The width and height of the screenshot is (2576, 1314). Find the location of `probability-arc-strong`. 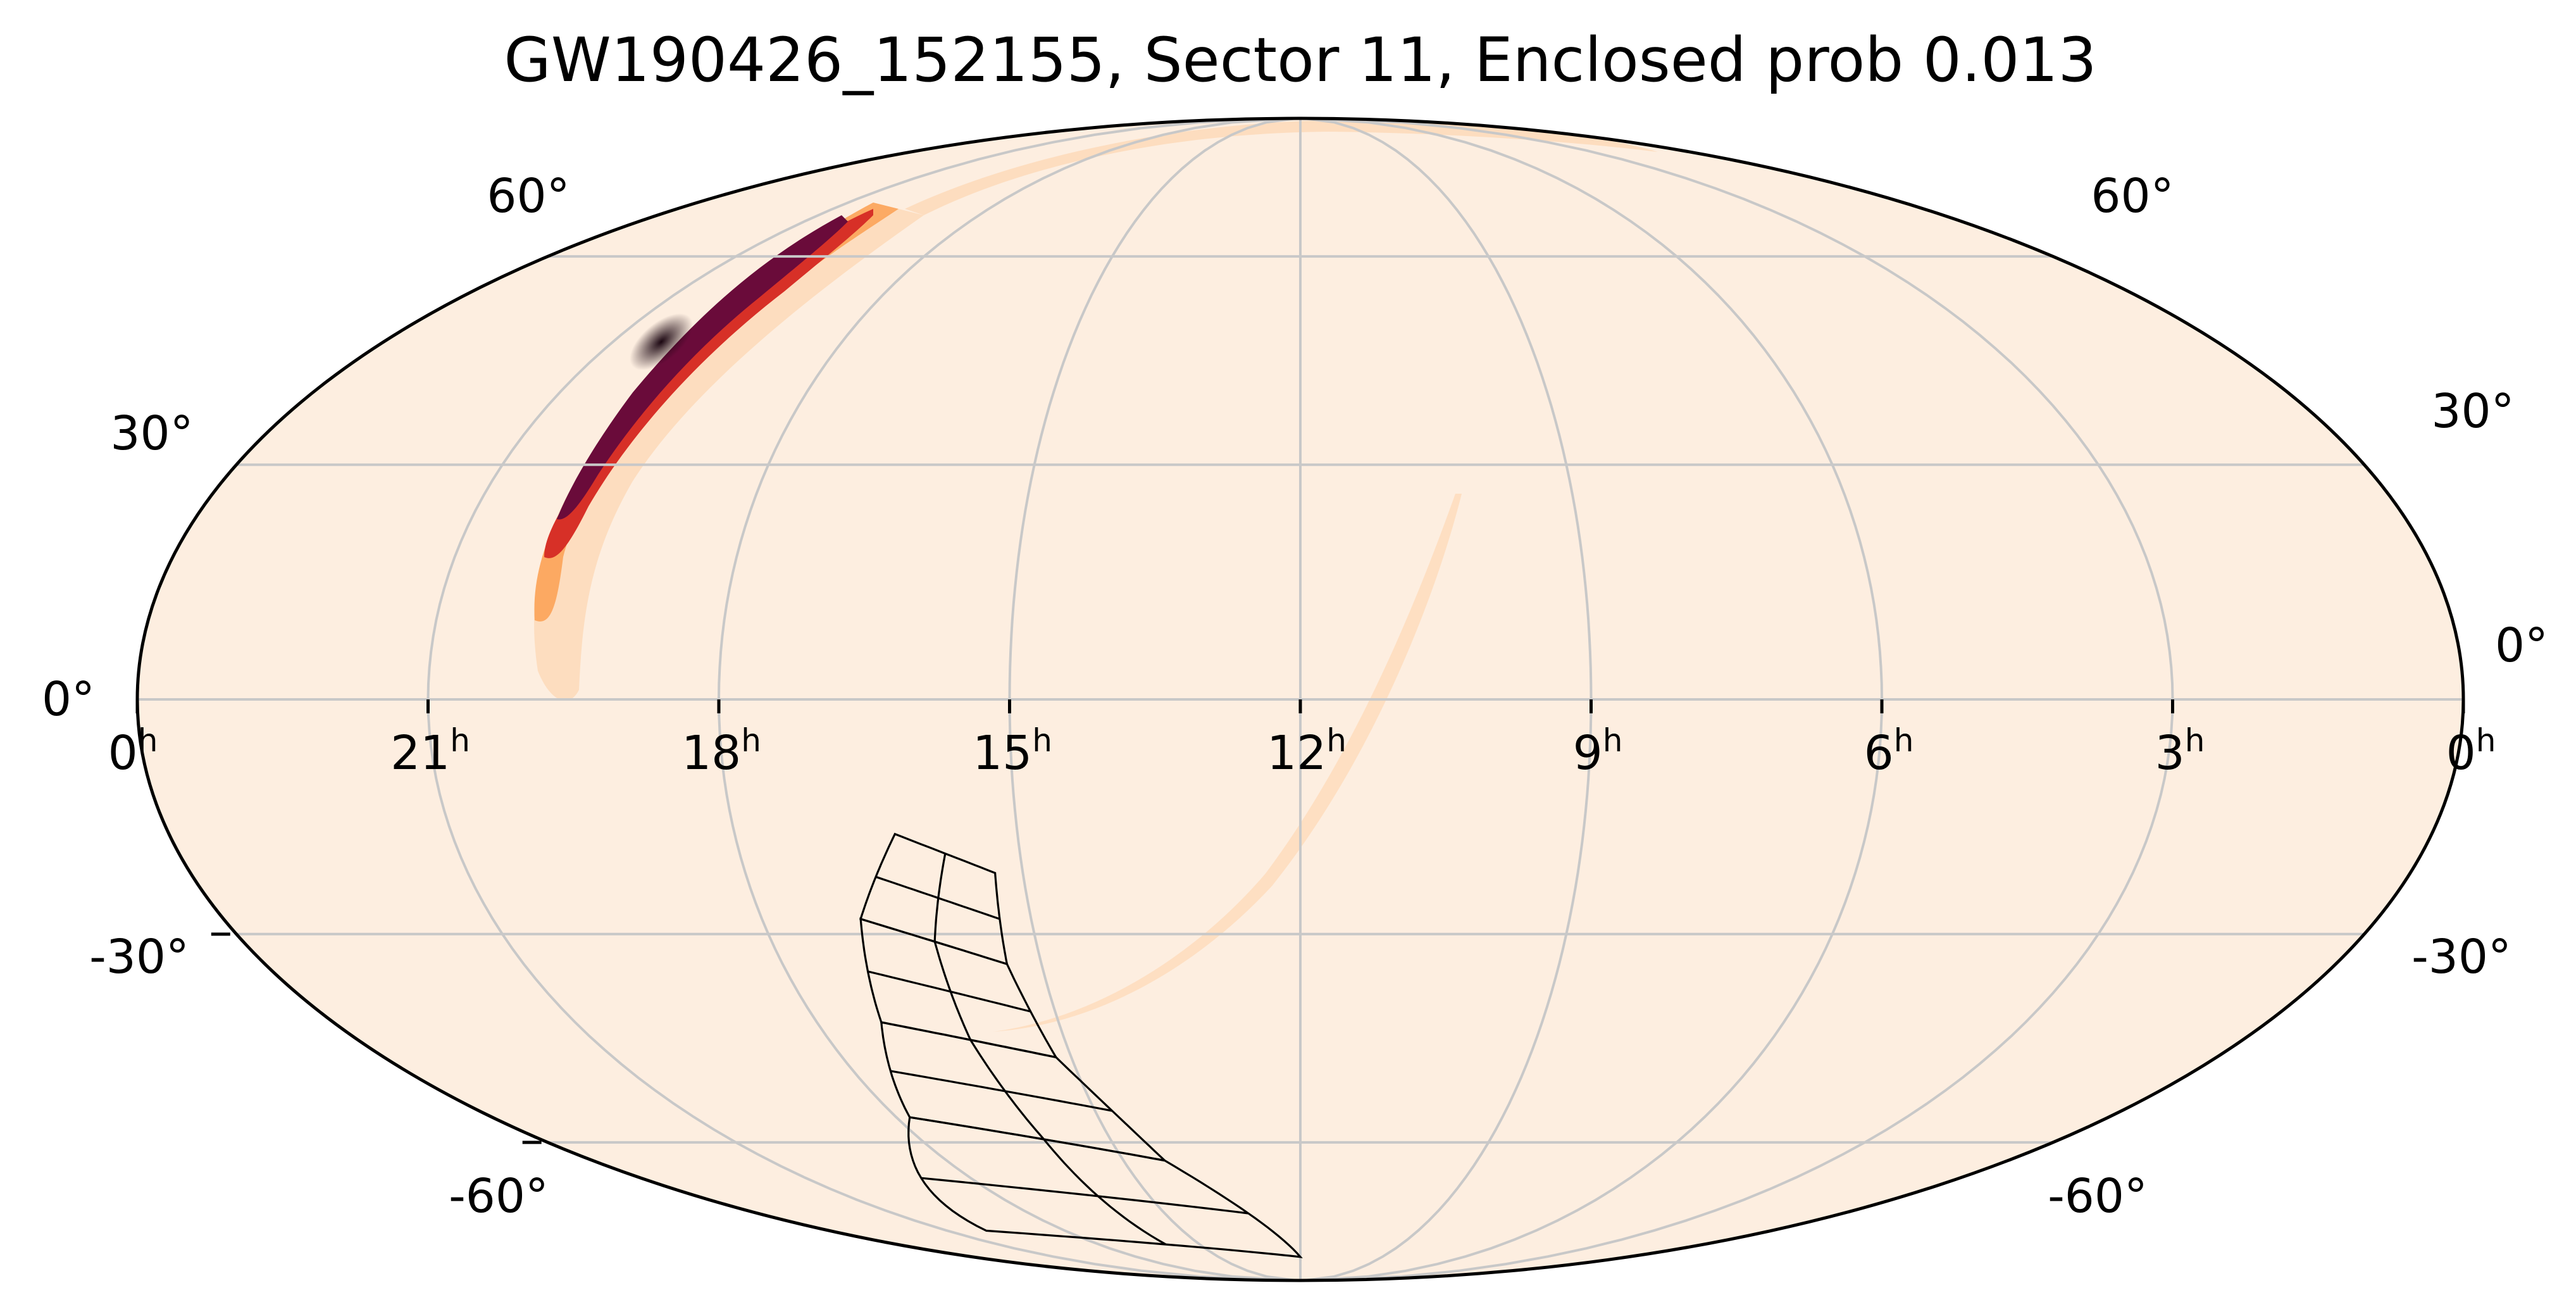

probability-arc-strong is located at coordinates (709, 383).